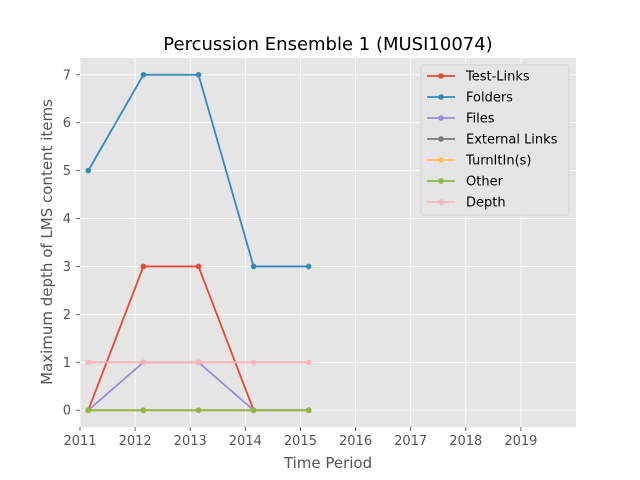 Image resolution: width=640 pixels, height=480 pixels. I want to click on chart-title: Percussion Ensemble 1 (MUSI10074), so click(327, 44).